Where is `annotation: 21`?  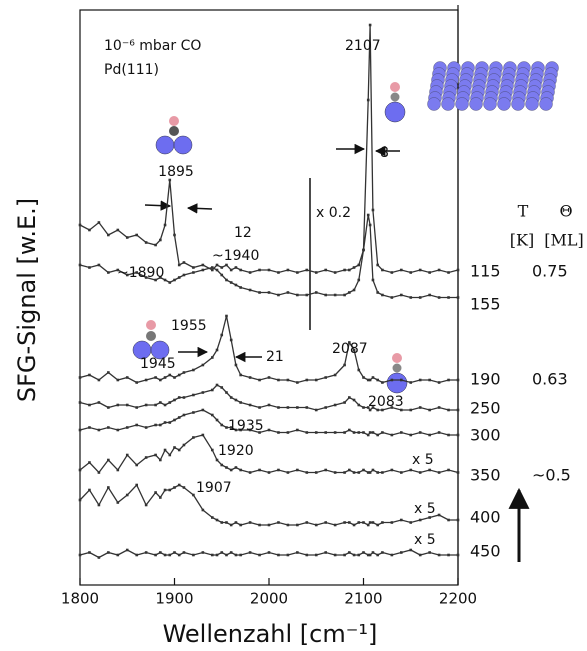 annotation: 21 is located at coordinates (275, 357).